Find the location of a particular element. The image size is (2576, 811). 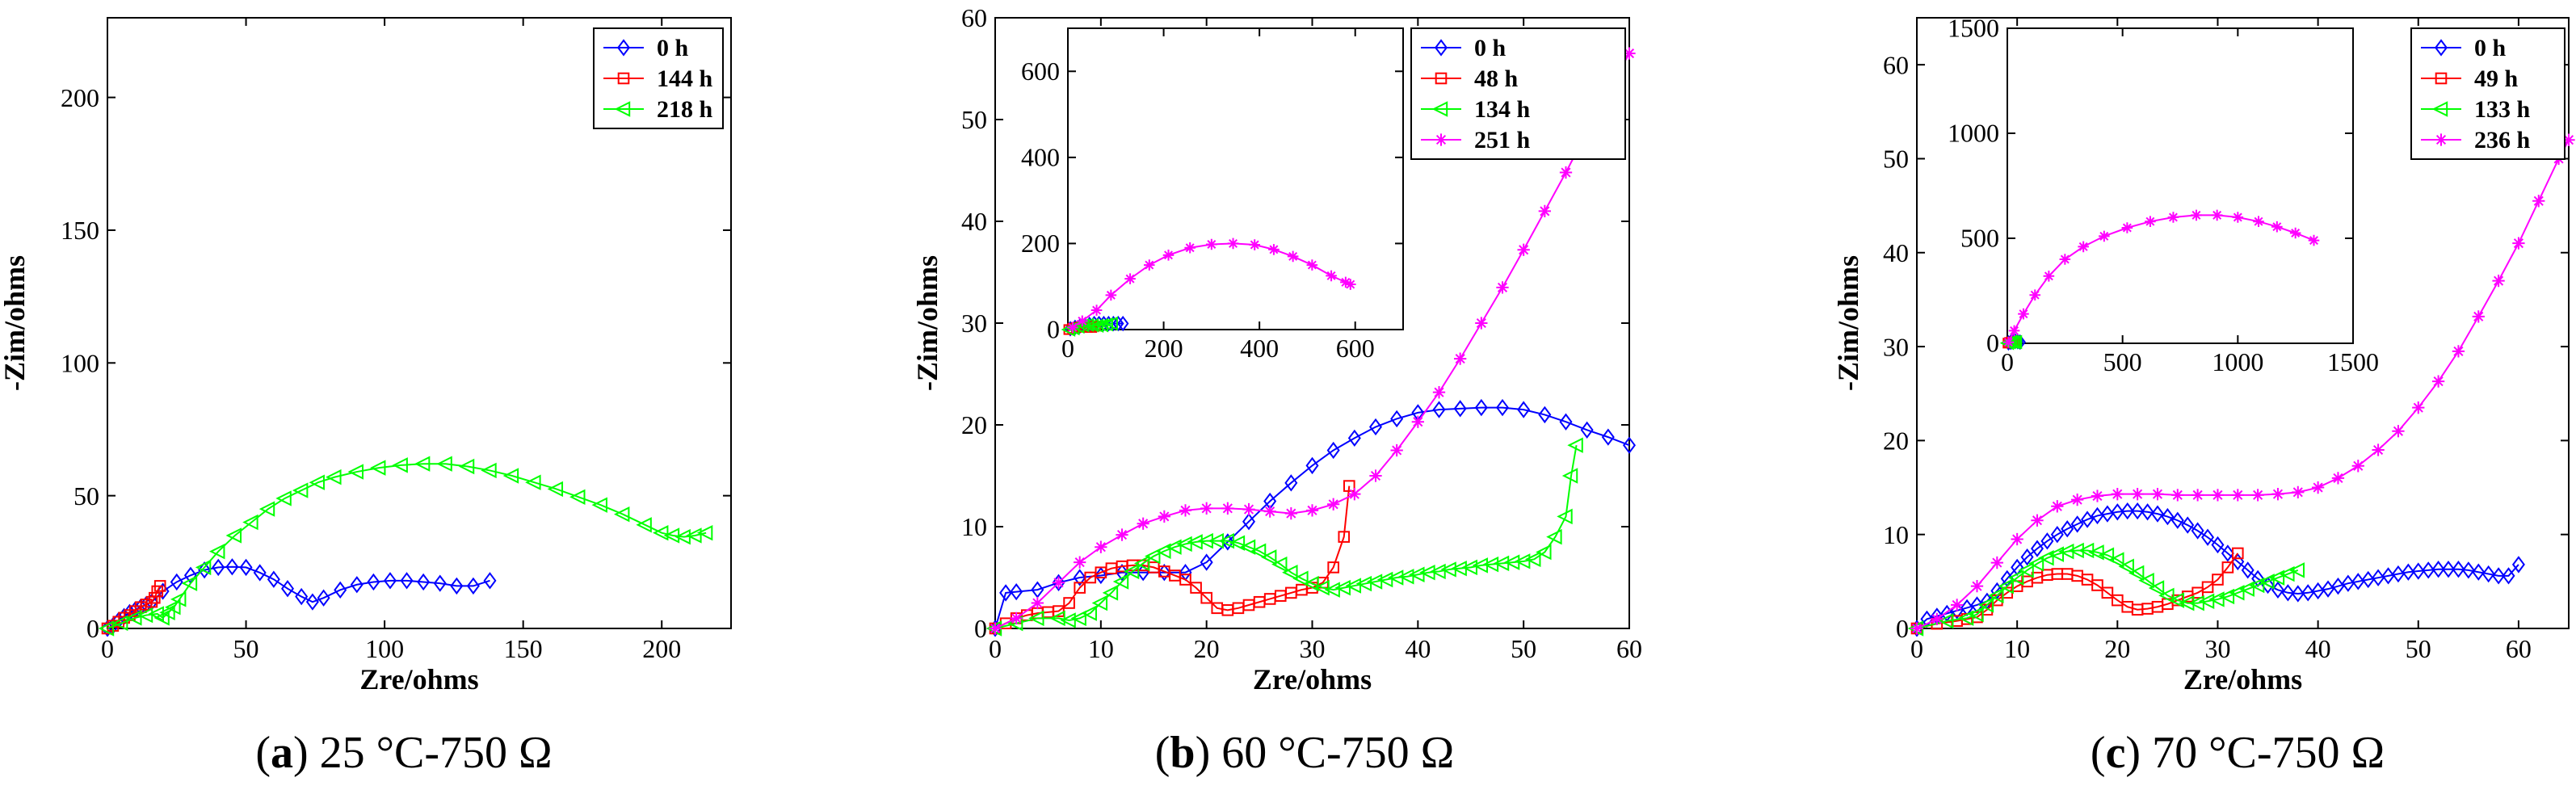

panel-a-ytick-label: 150 is located at coordinates (80, 230).